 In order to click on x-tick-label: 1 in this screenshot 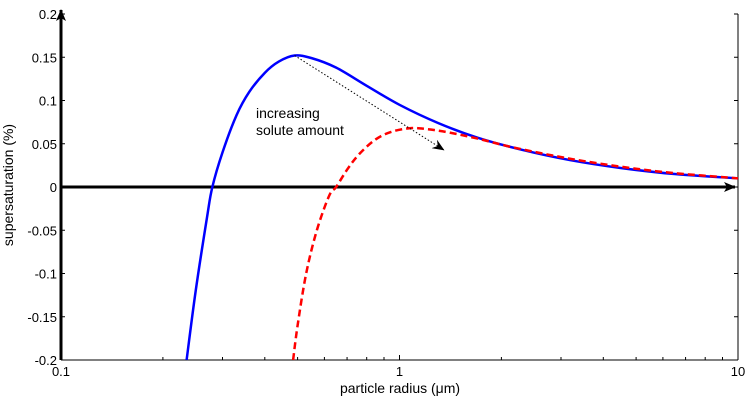, I will do `click(399, 371)`.